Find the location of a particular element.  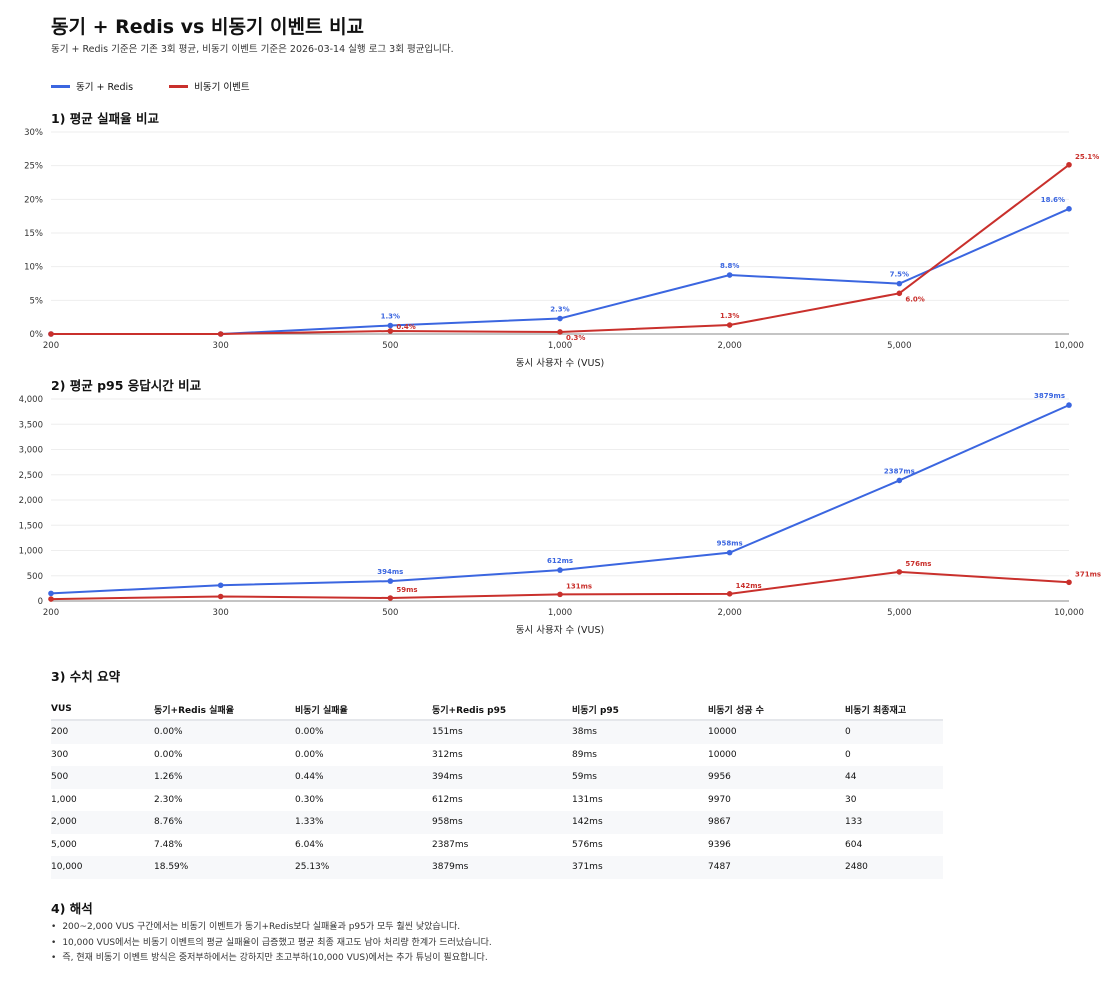

table-cell: 500 is located at coordinates (102, 777).